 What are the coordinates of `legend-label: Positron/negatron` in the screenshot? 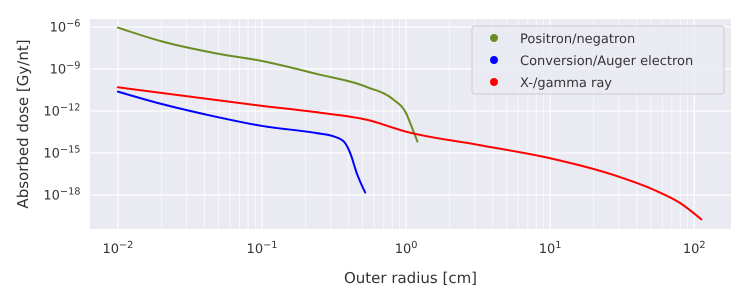 It's located at (578, 39).